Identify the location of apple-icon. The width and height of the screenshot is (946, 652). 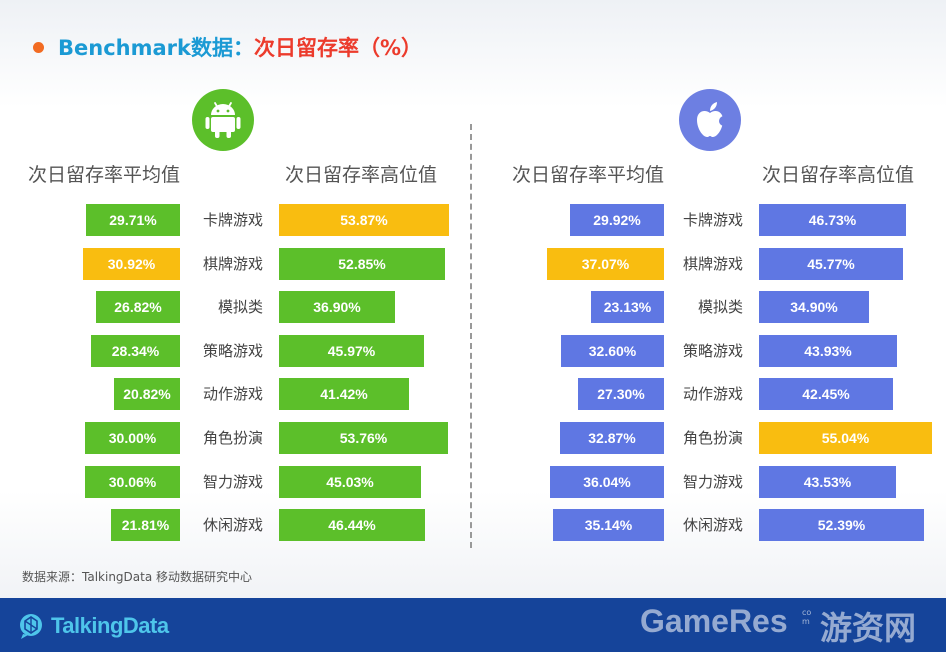
(710, 120).